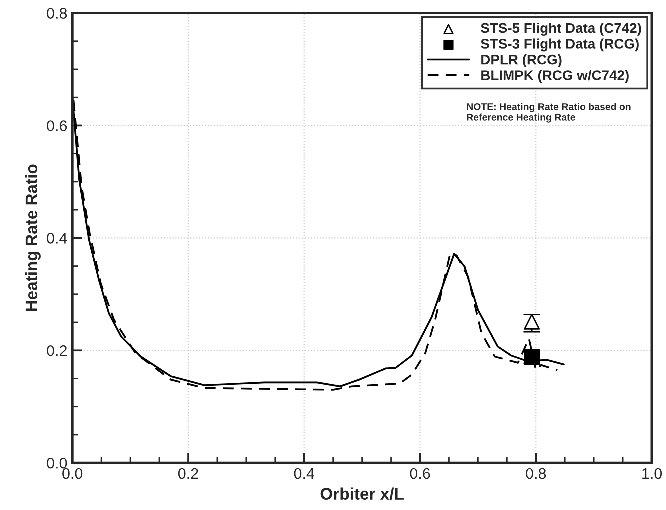  What do you see at coordinates (420, 474) in the screenshot?
I see `x-tick-label: 0.6` at bounding box center [420, 474].